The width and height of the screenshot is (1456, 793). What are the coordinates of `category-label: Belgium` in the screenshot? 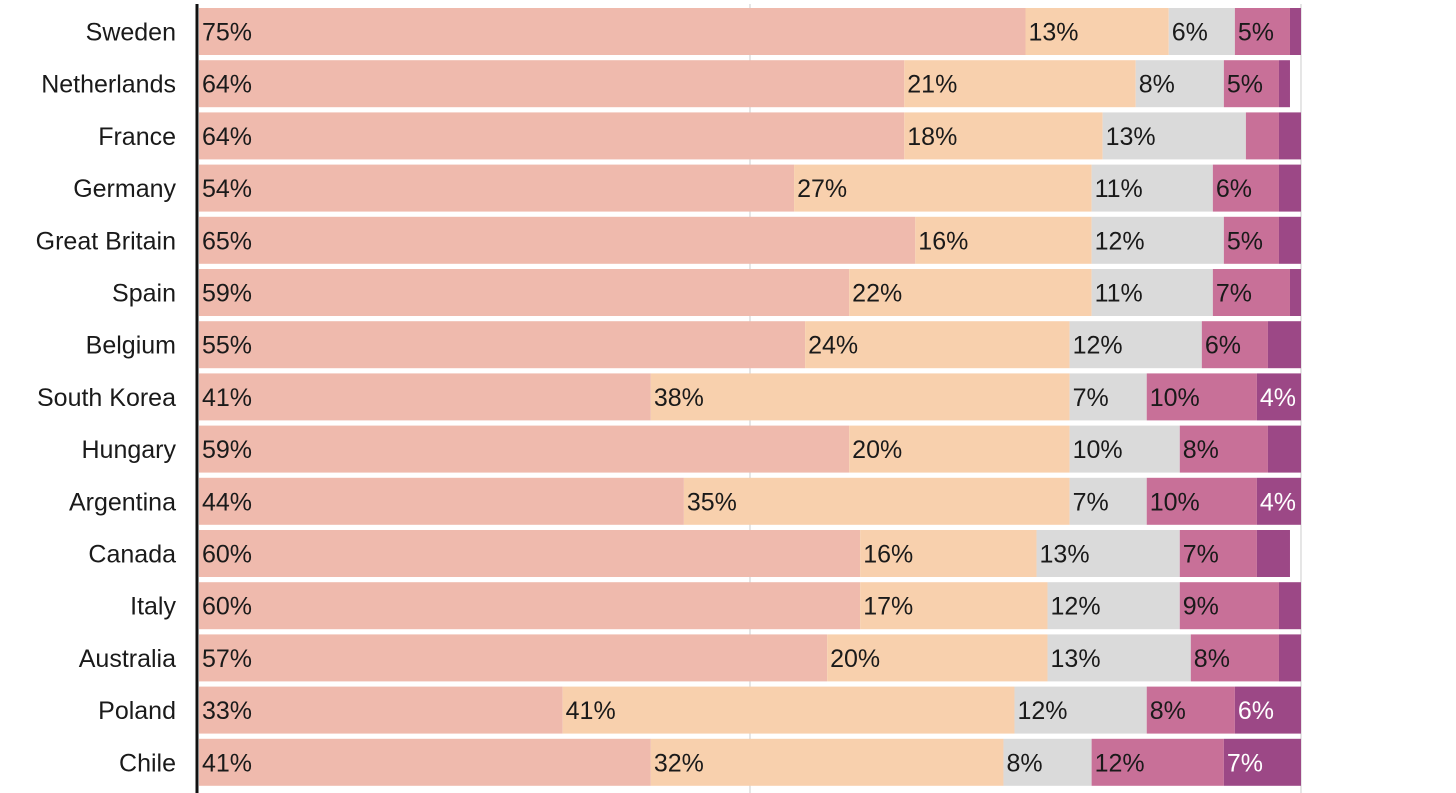 It's located at (131, 346).